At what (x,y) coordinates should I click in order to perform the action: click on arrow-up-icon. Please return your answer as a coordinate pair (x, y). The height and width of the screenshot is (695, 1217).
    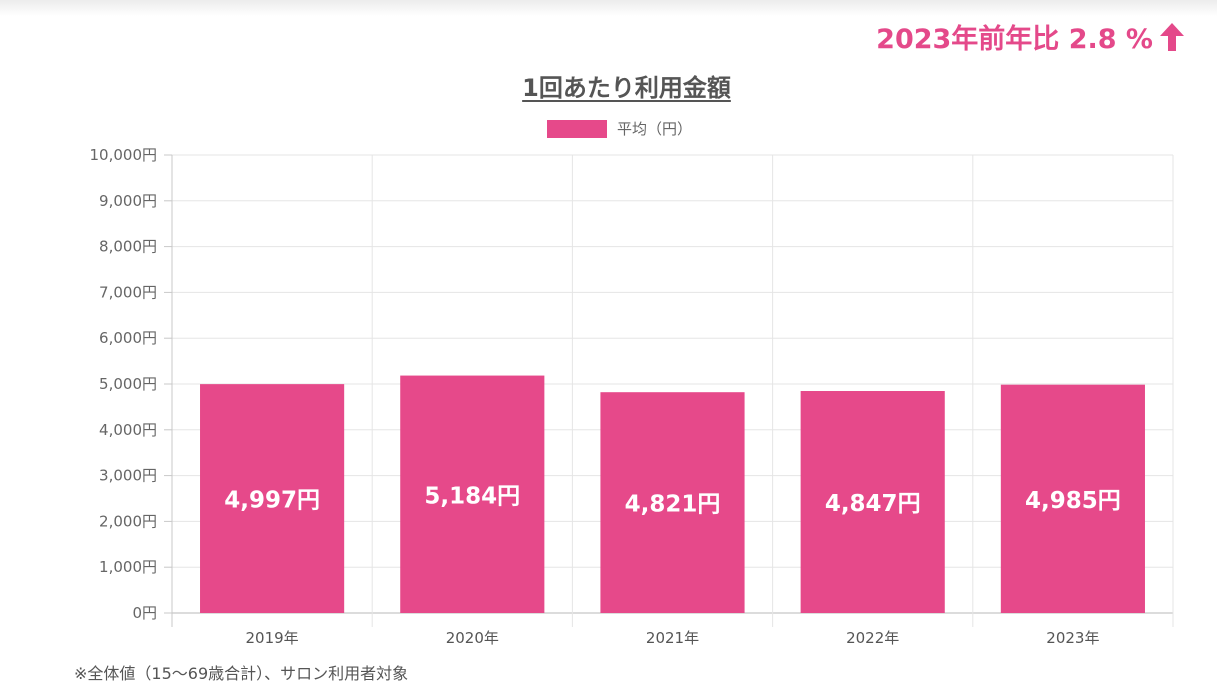
    Looking at the image, I should click on (1172, 36).